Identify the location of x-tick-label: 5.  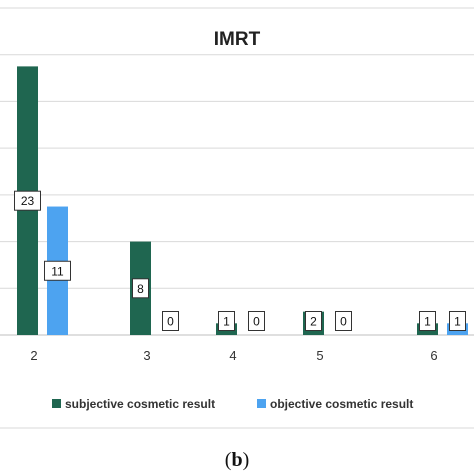
(319, 355).